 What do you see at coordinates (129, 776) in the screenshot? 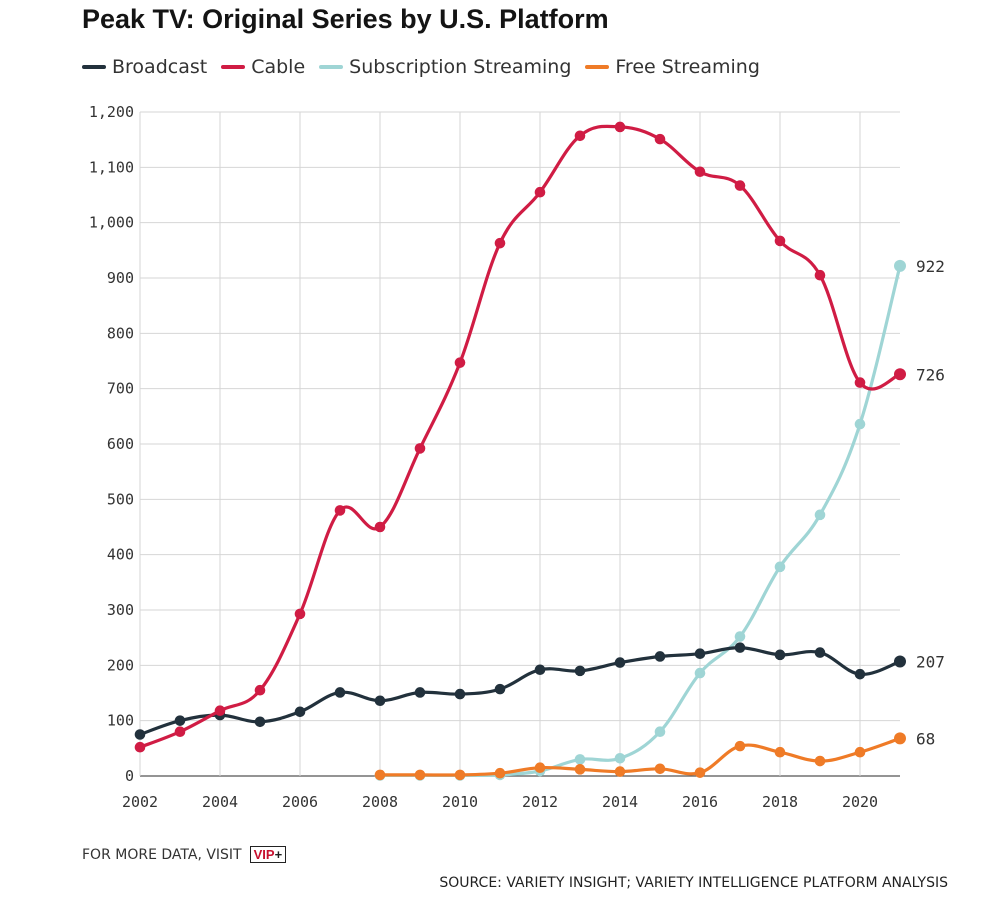
I see `y-tick-label: 0` at bounding box center [129, 776].